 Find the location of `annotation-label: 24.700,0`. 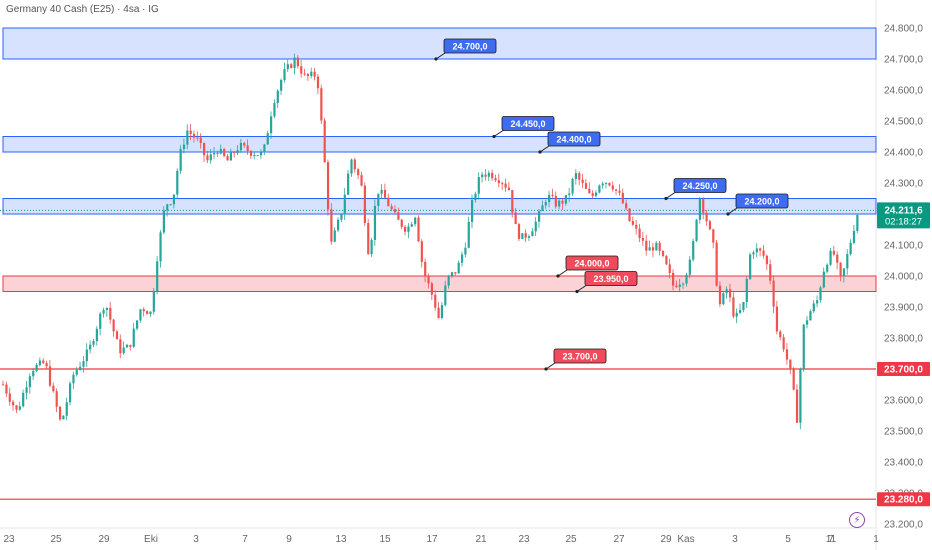

annotation-label: 24.700,0 is located at coordinates (469, 47).